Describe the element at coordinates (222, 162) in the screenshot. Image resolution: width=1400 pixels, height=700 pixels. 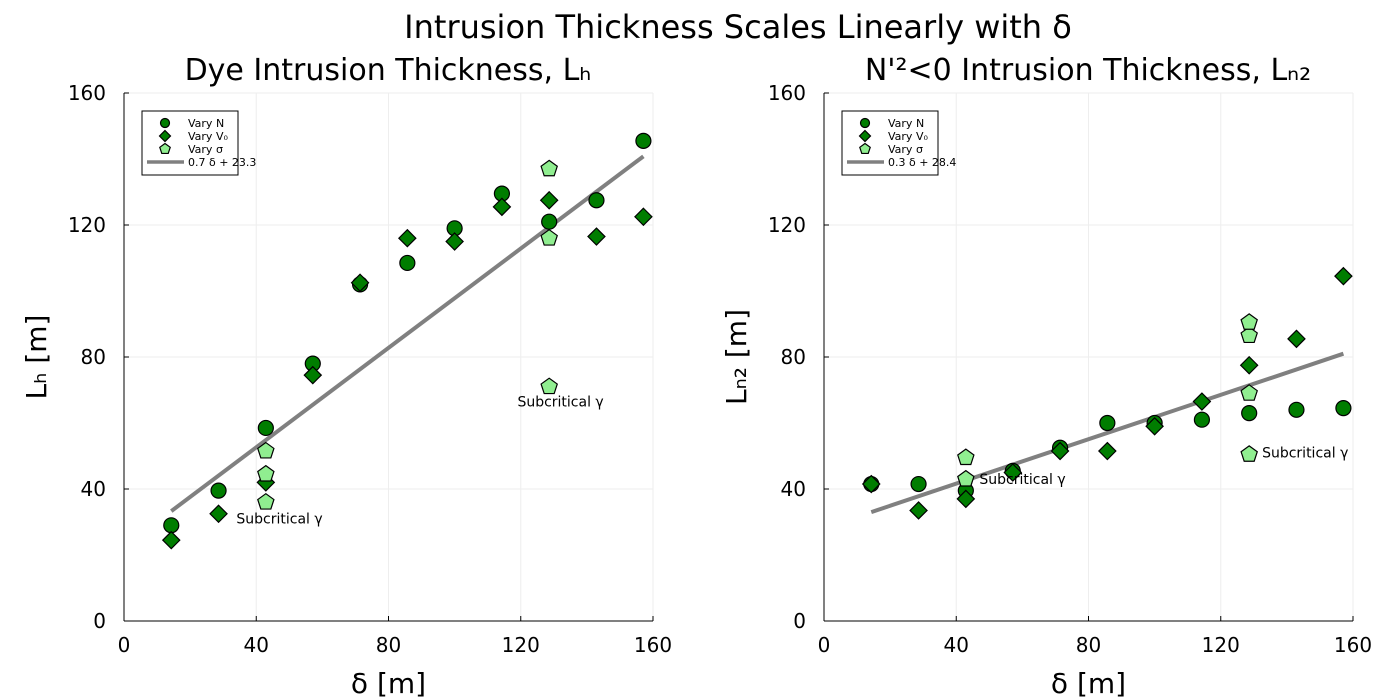
I see `legend-label: 0.7 δ + 23.3` at that location.